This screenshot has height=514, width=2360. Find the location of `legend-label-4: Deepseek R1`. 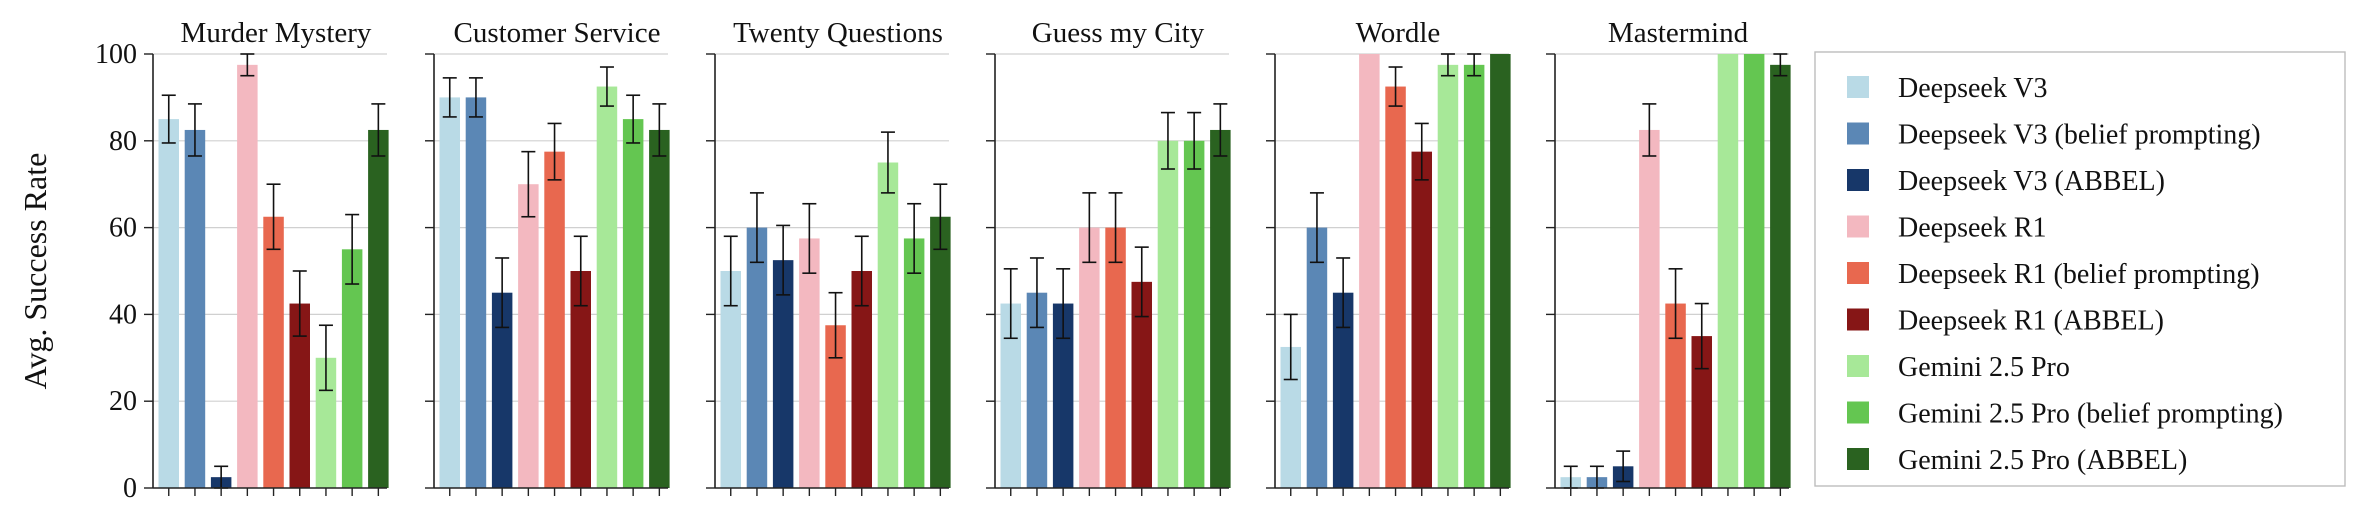

legend-label-4: Deepseek R1 is located at coordinates (1972, 228).